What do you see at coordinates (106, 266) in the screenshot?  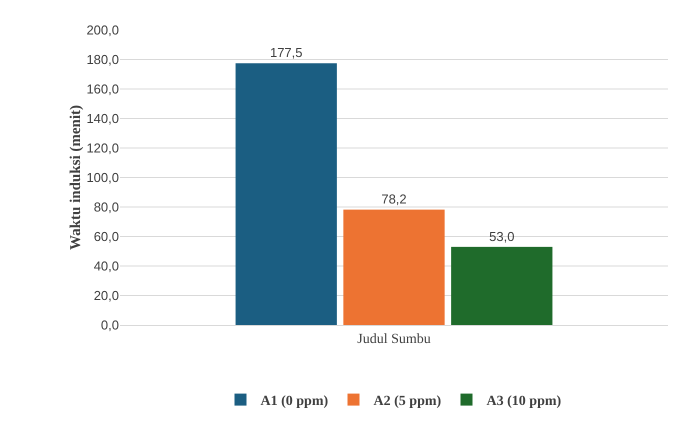 I see `y-tick-label: 40,0` at bounding box center [106, 266].